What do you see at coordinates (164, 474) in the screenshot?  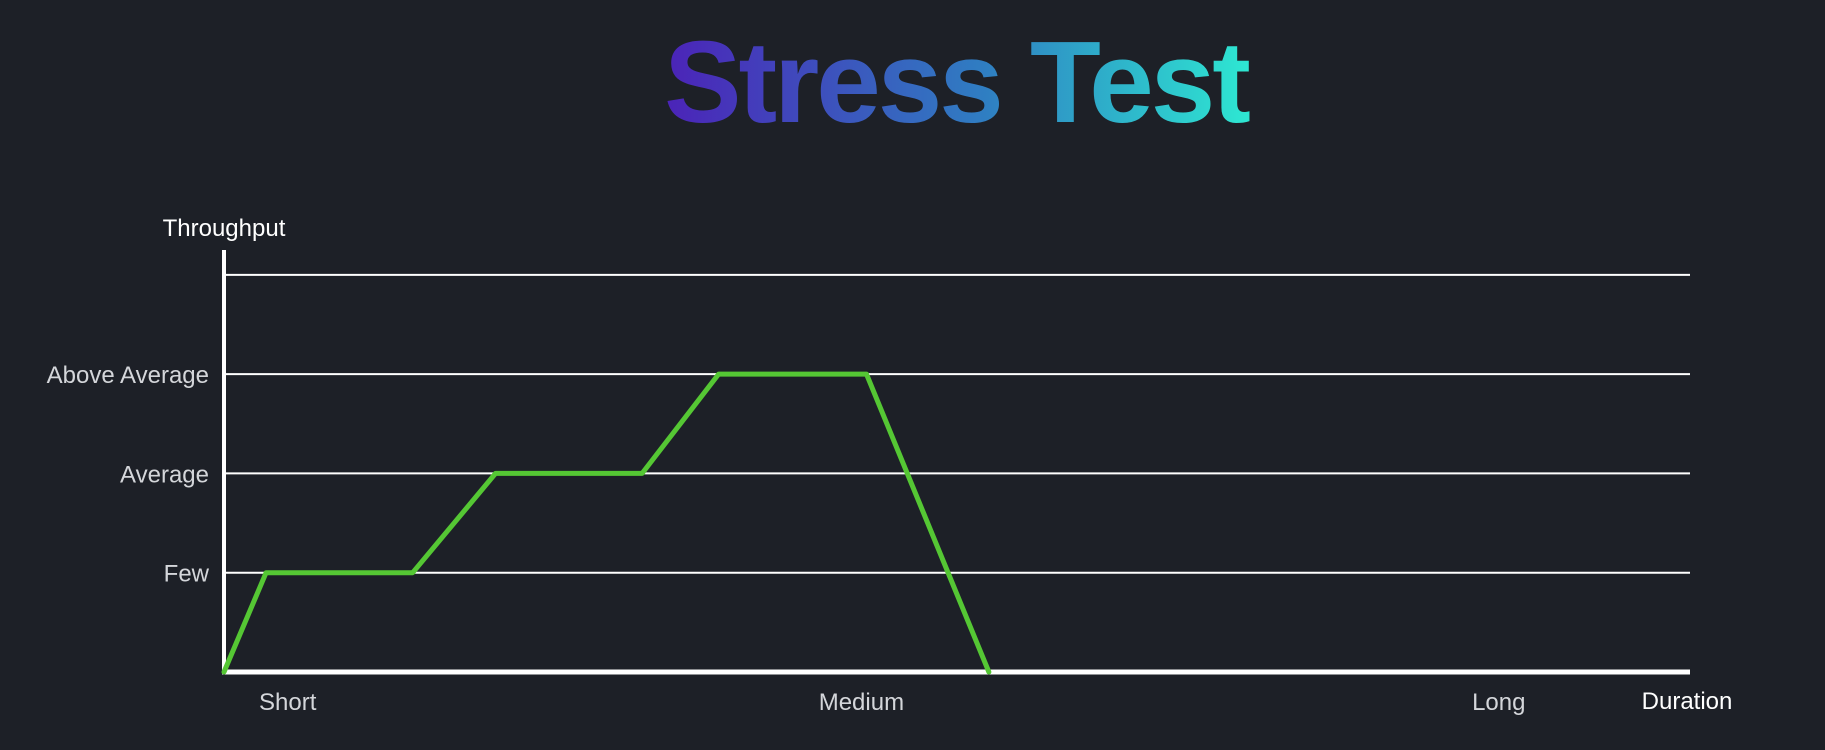 I see `y-tick-label: Average` at bounding box center [164, 474].